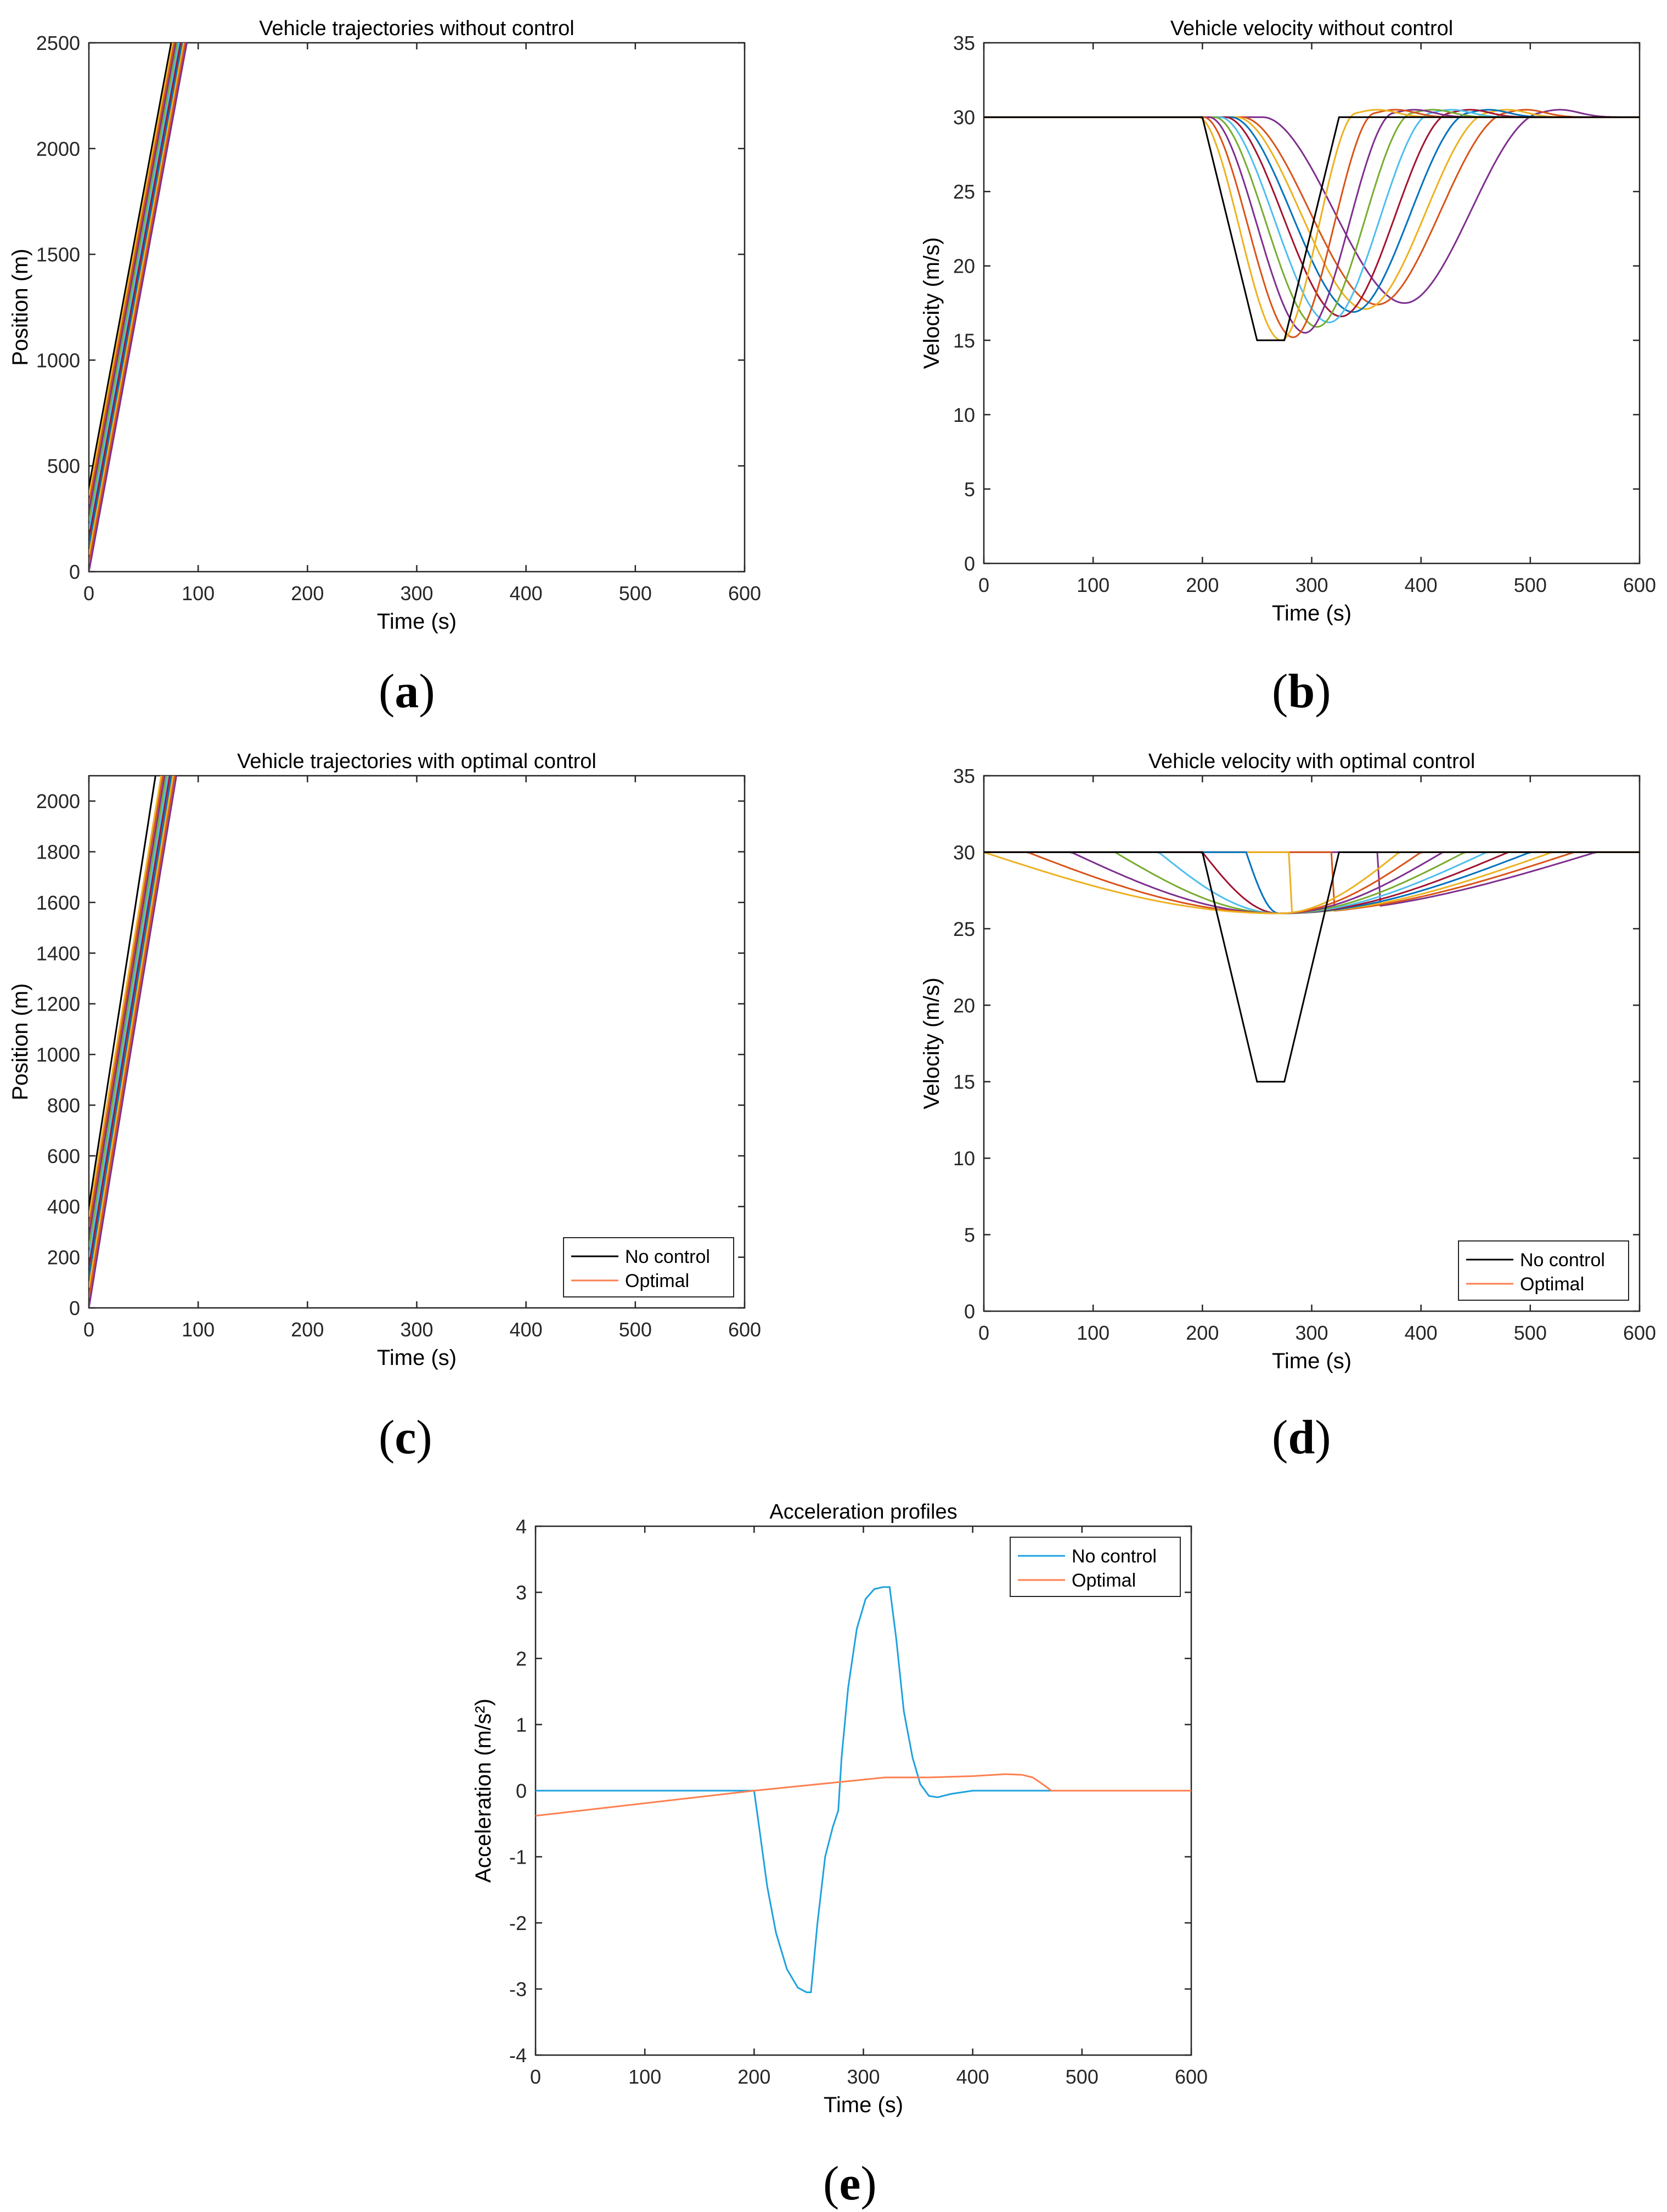  What do you see at coordinates (58, 801) in the screenshot?
I see `y-tick-label: 2000` at bounding box center [58, 801].